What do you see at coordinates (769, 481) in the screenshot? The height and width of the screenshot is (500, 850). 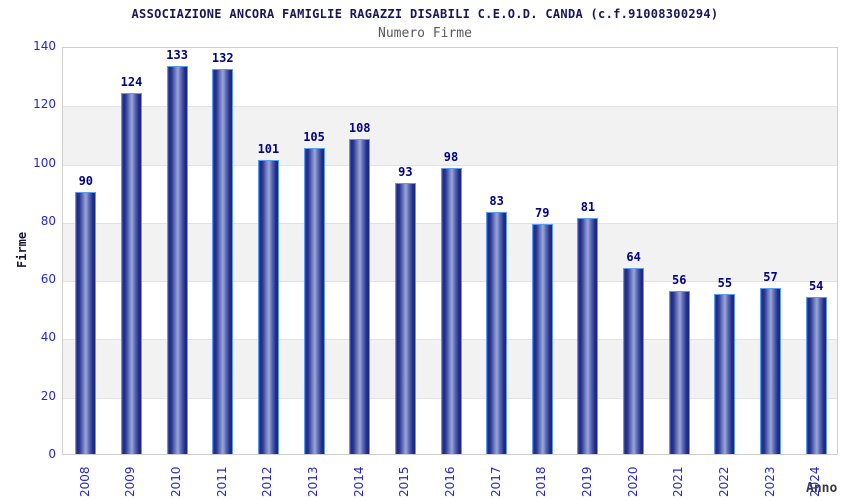 I see `x-tick-label: 2023` at bounding box center [769, 481].